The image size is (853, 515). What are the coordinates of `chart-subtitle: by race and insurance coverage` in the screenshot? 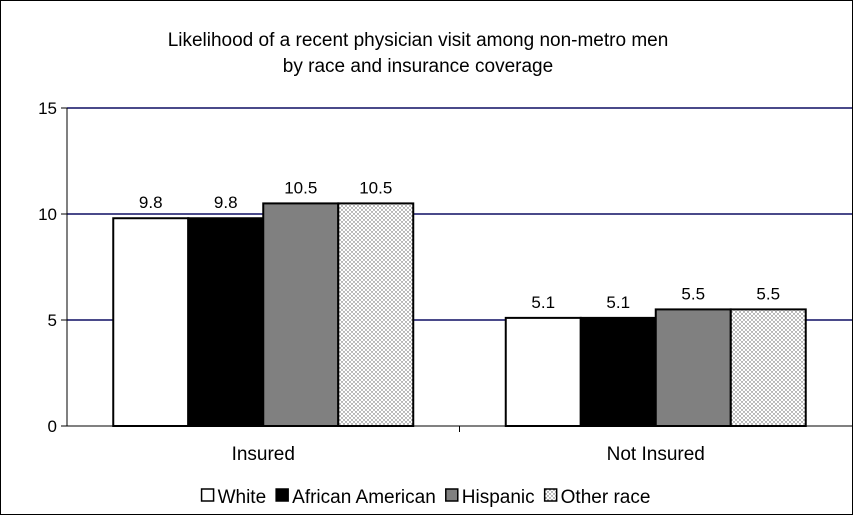 It's located at (418, 66).